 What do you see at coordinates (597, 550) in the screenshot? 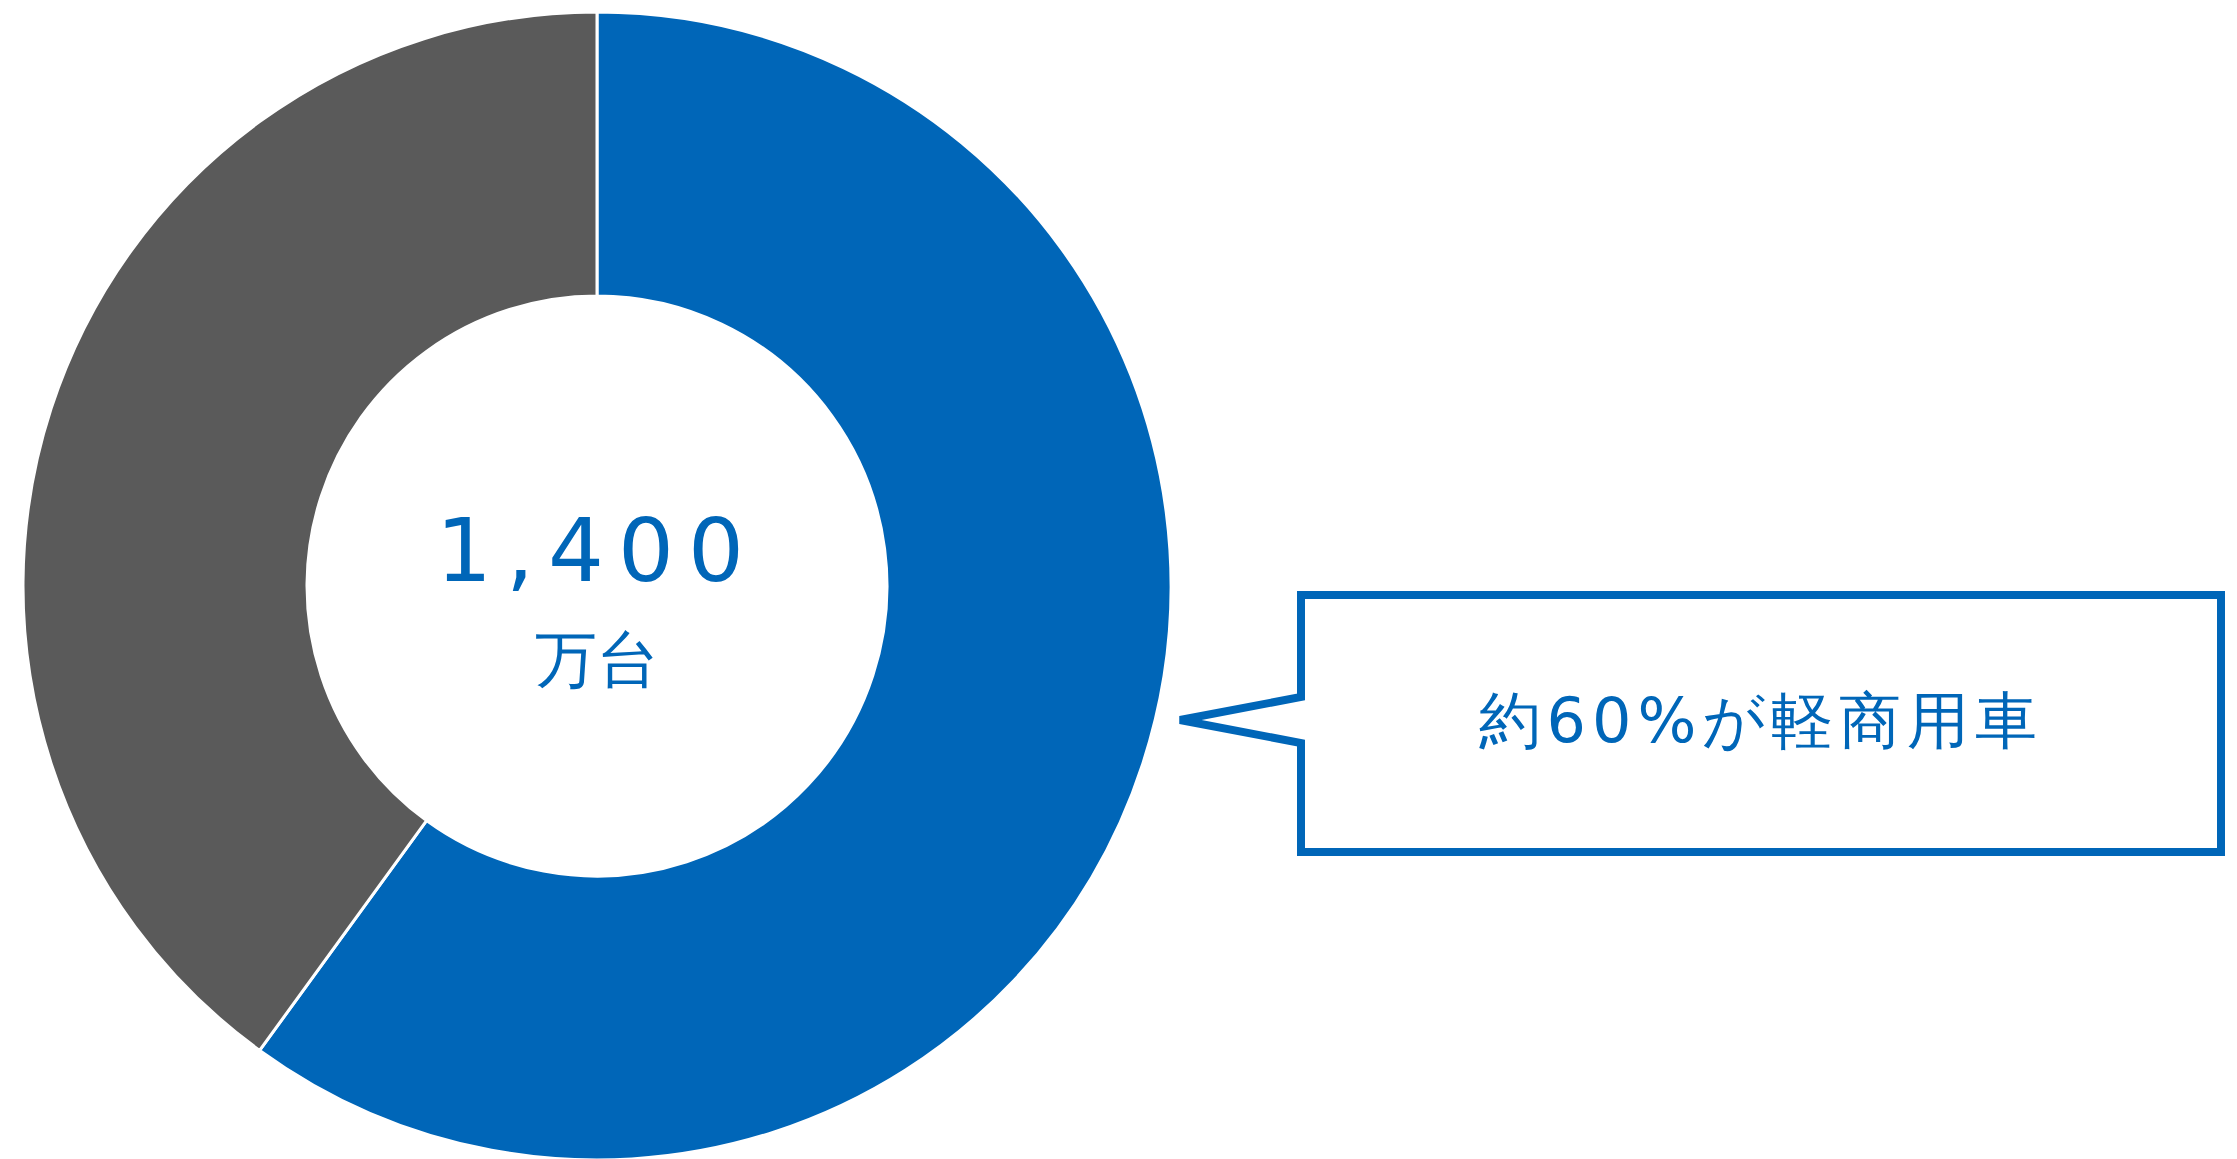
I see `text: 1,400` at bounding box center [597, 550].